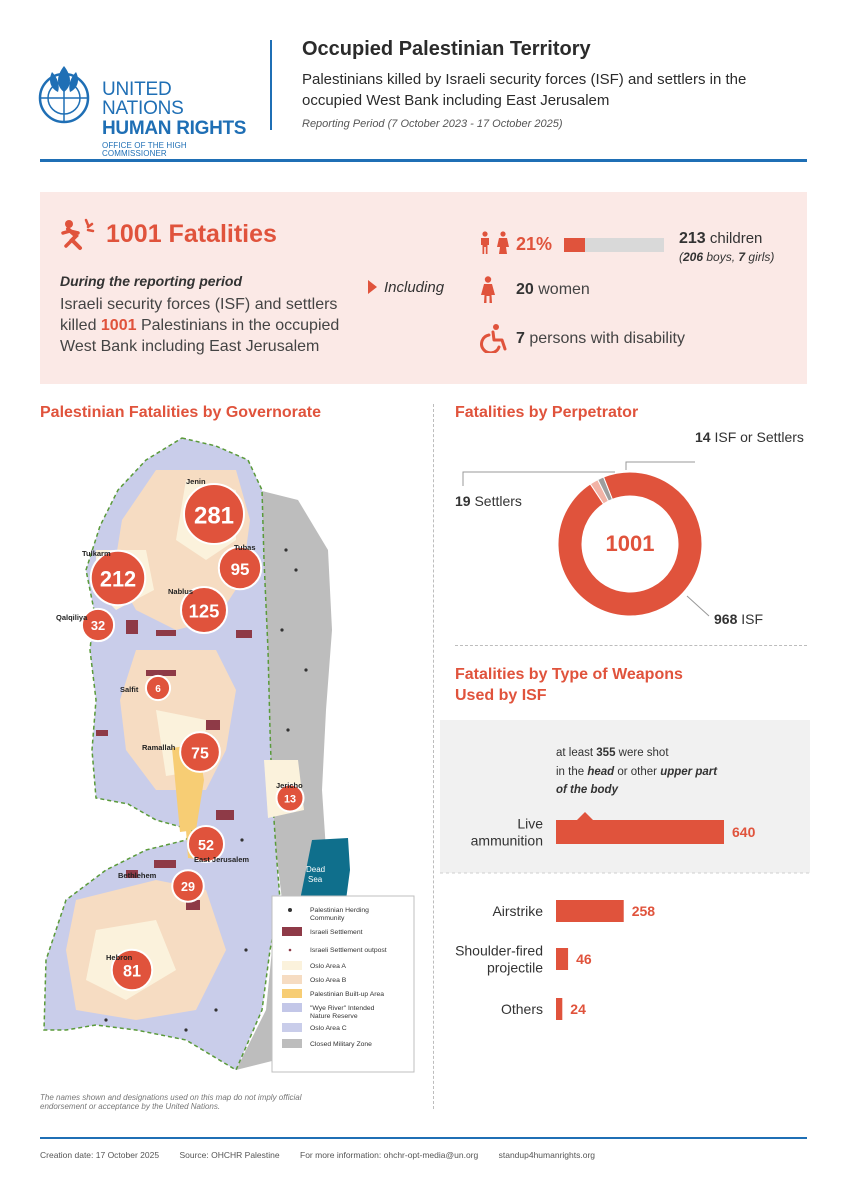 Image resolution: width=848 pixels, height=1199 pixels. I want to click on bar-category-label: ammunition, so click(507, 841).